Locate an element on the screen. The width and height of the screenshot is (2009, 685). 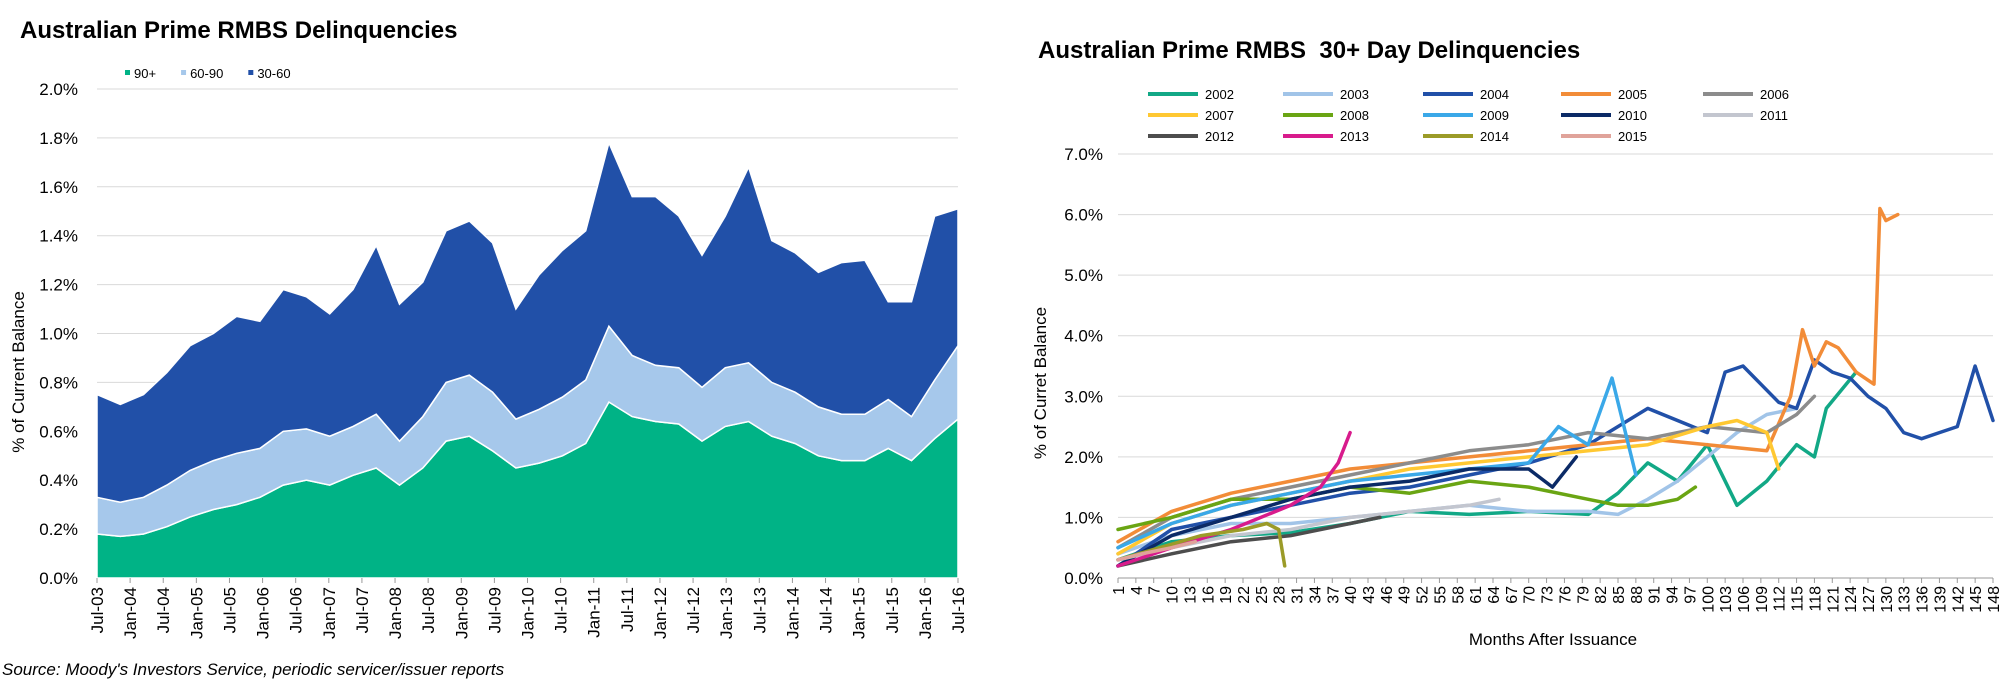
x-tick-label: 124 is located at coordinates (1851, 599).